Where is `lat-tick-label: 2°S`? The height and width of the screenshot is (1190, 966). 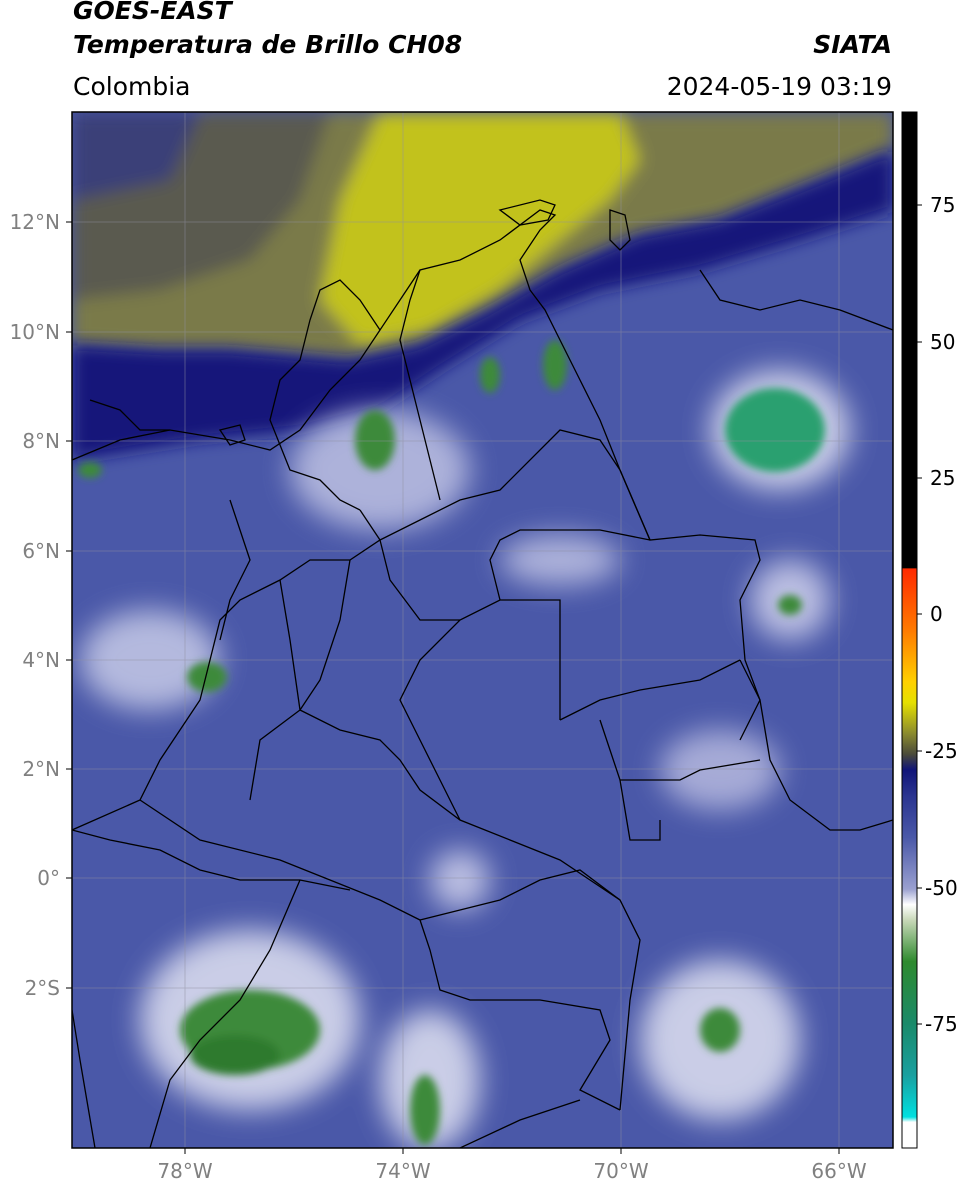 lat-tick-label: 2°S is located at coordinates (42, 988).